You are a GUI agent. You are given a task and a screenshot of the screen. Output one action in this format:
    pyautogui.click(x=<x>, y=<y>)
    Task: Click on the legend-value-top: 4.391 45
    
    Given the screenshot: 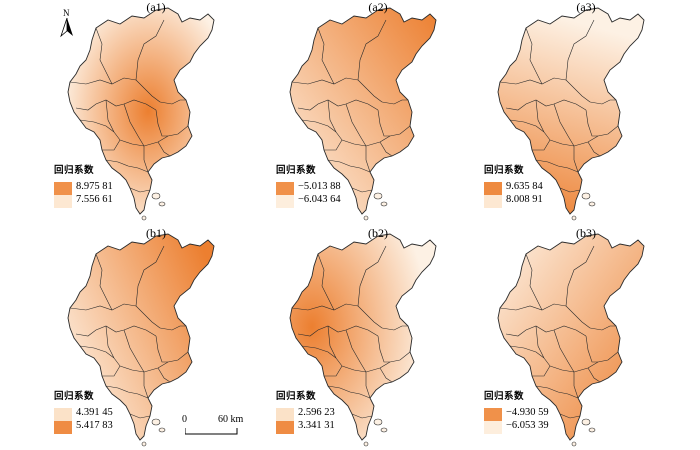 What is the action you would take?
    pyautogui.click(x=94, y=412)
    